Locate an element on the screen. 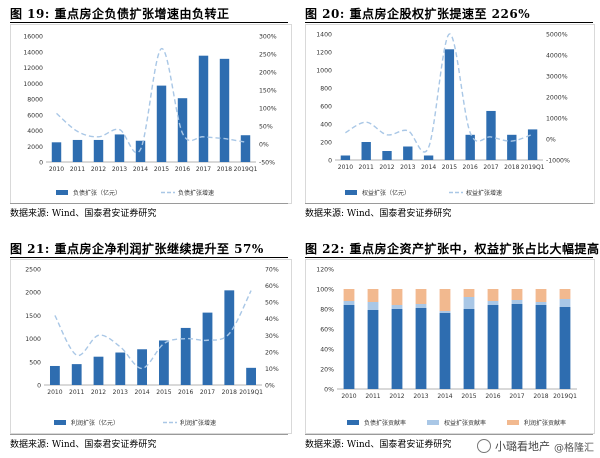 This screenshot has height=458, width=600. y-tick-label: 200 is located at coordinates (326, 143).